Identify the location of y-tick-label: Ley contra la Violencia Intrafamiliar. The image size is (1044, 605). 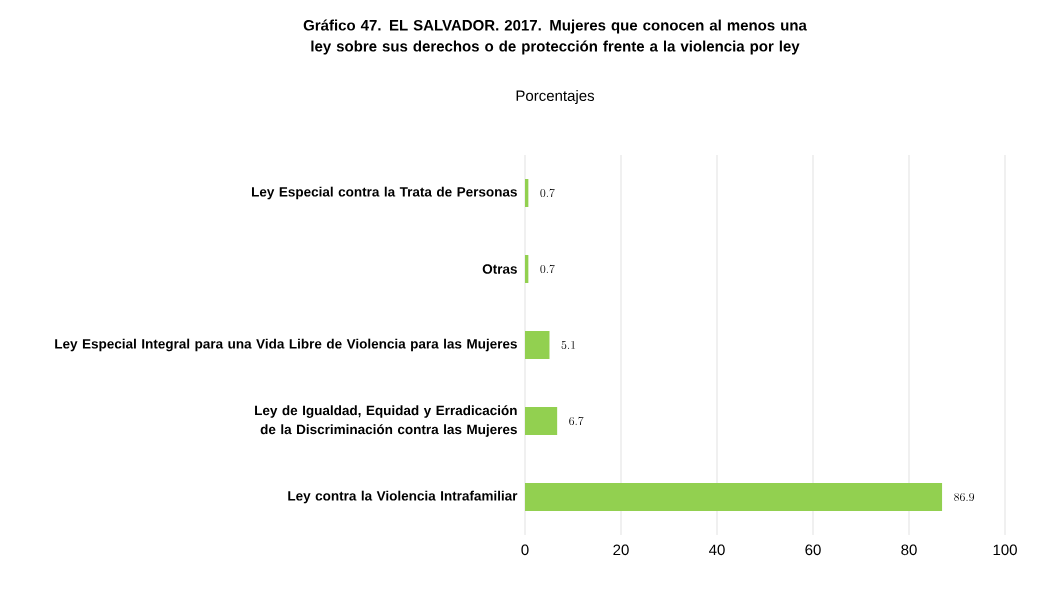
(403, 497).